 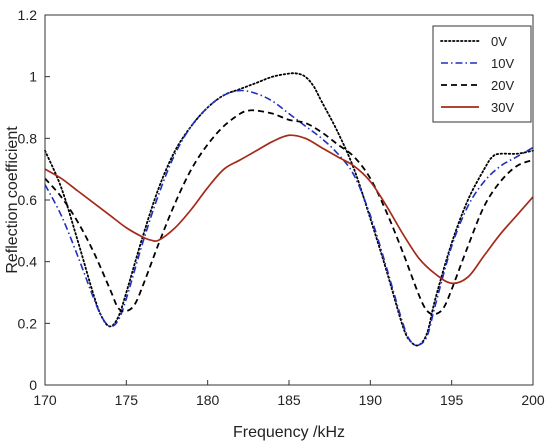 I want to click on x-tick-label-170: 170, so click(x=45, y=400).